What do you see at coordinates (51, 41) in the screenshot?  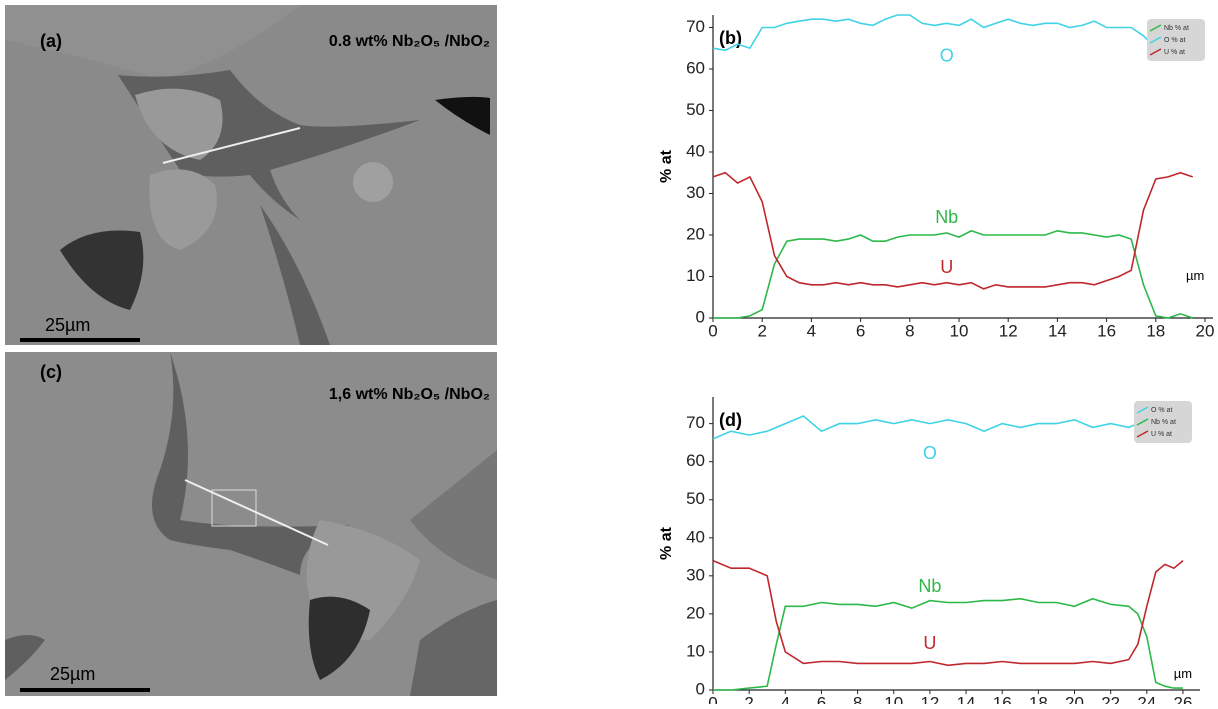 I see `panel-label: (a)` at bounding box center [51, 41].